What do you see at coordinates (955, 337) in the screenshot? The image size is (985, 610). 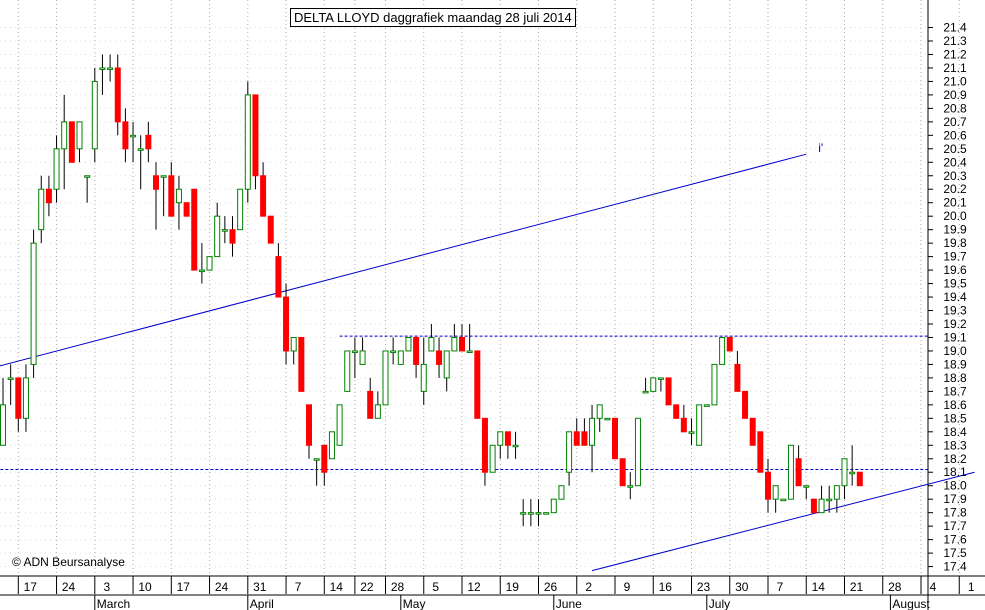 I see `y-tick-label: 19.1` at bounding box center [955, 337].